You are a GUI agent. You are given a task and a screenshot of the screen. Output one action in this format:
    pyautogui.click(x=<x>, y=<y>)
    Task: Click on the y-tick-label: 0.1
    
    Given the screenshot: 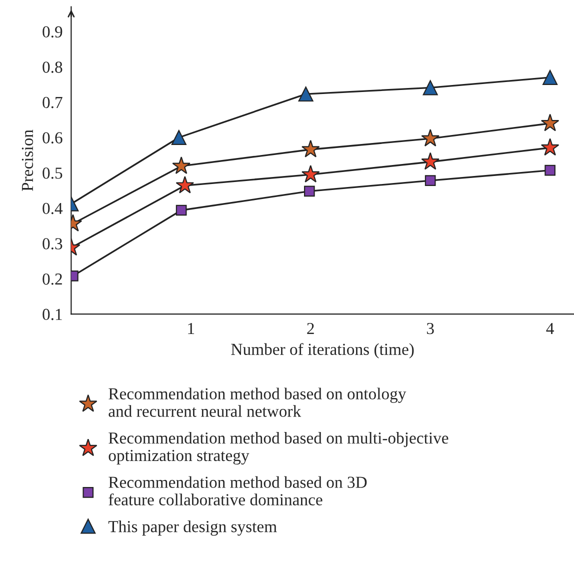 What is the action you would take?
    pyautogui.click(x=52, y=314)
    